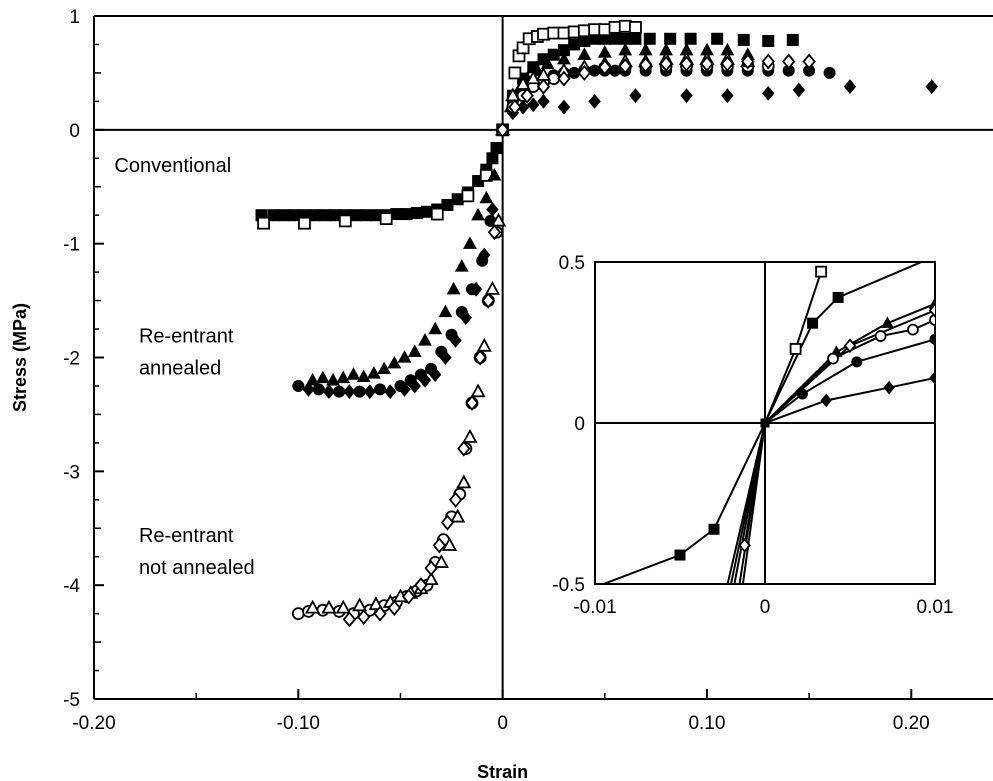 The width and height of the screenshot is (993, 781). I want to click on inset-point-square-open, so click(821, 271).